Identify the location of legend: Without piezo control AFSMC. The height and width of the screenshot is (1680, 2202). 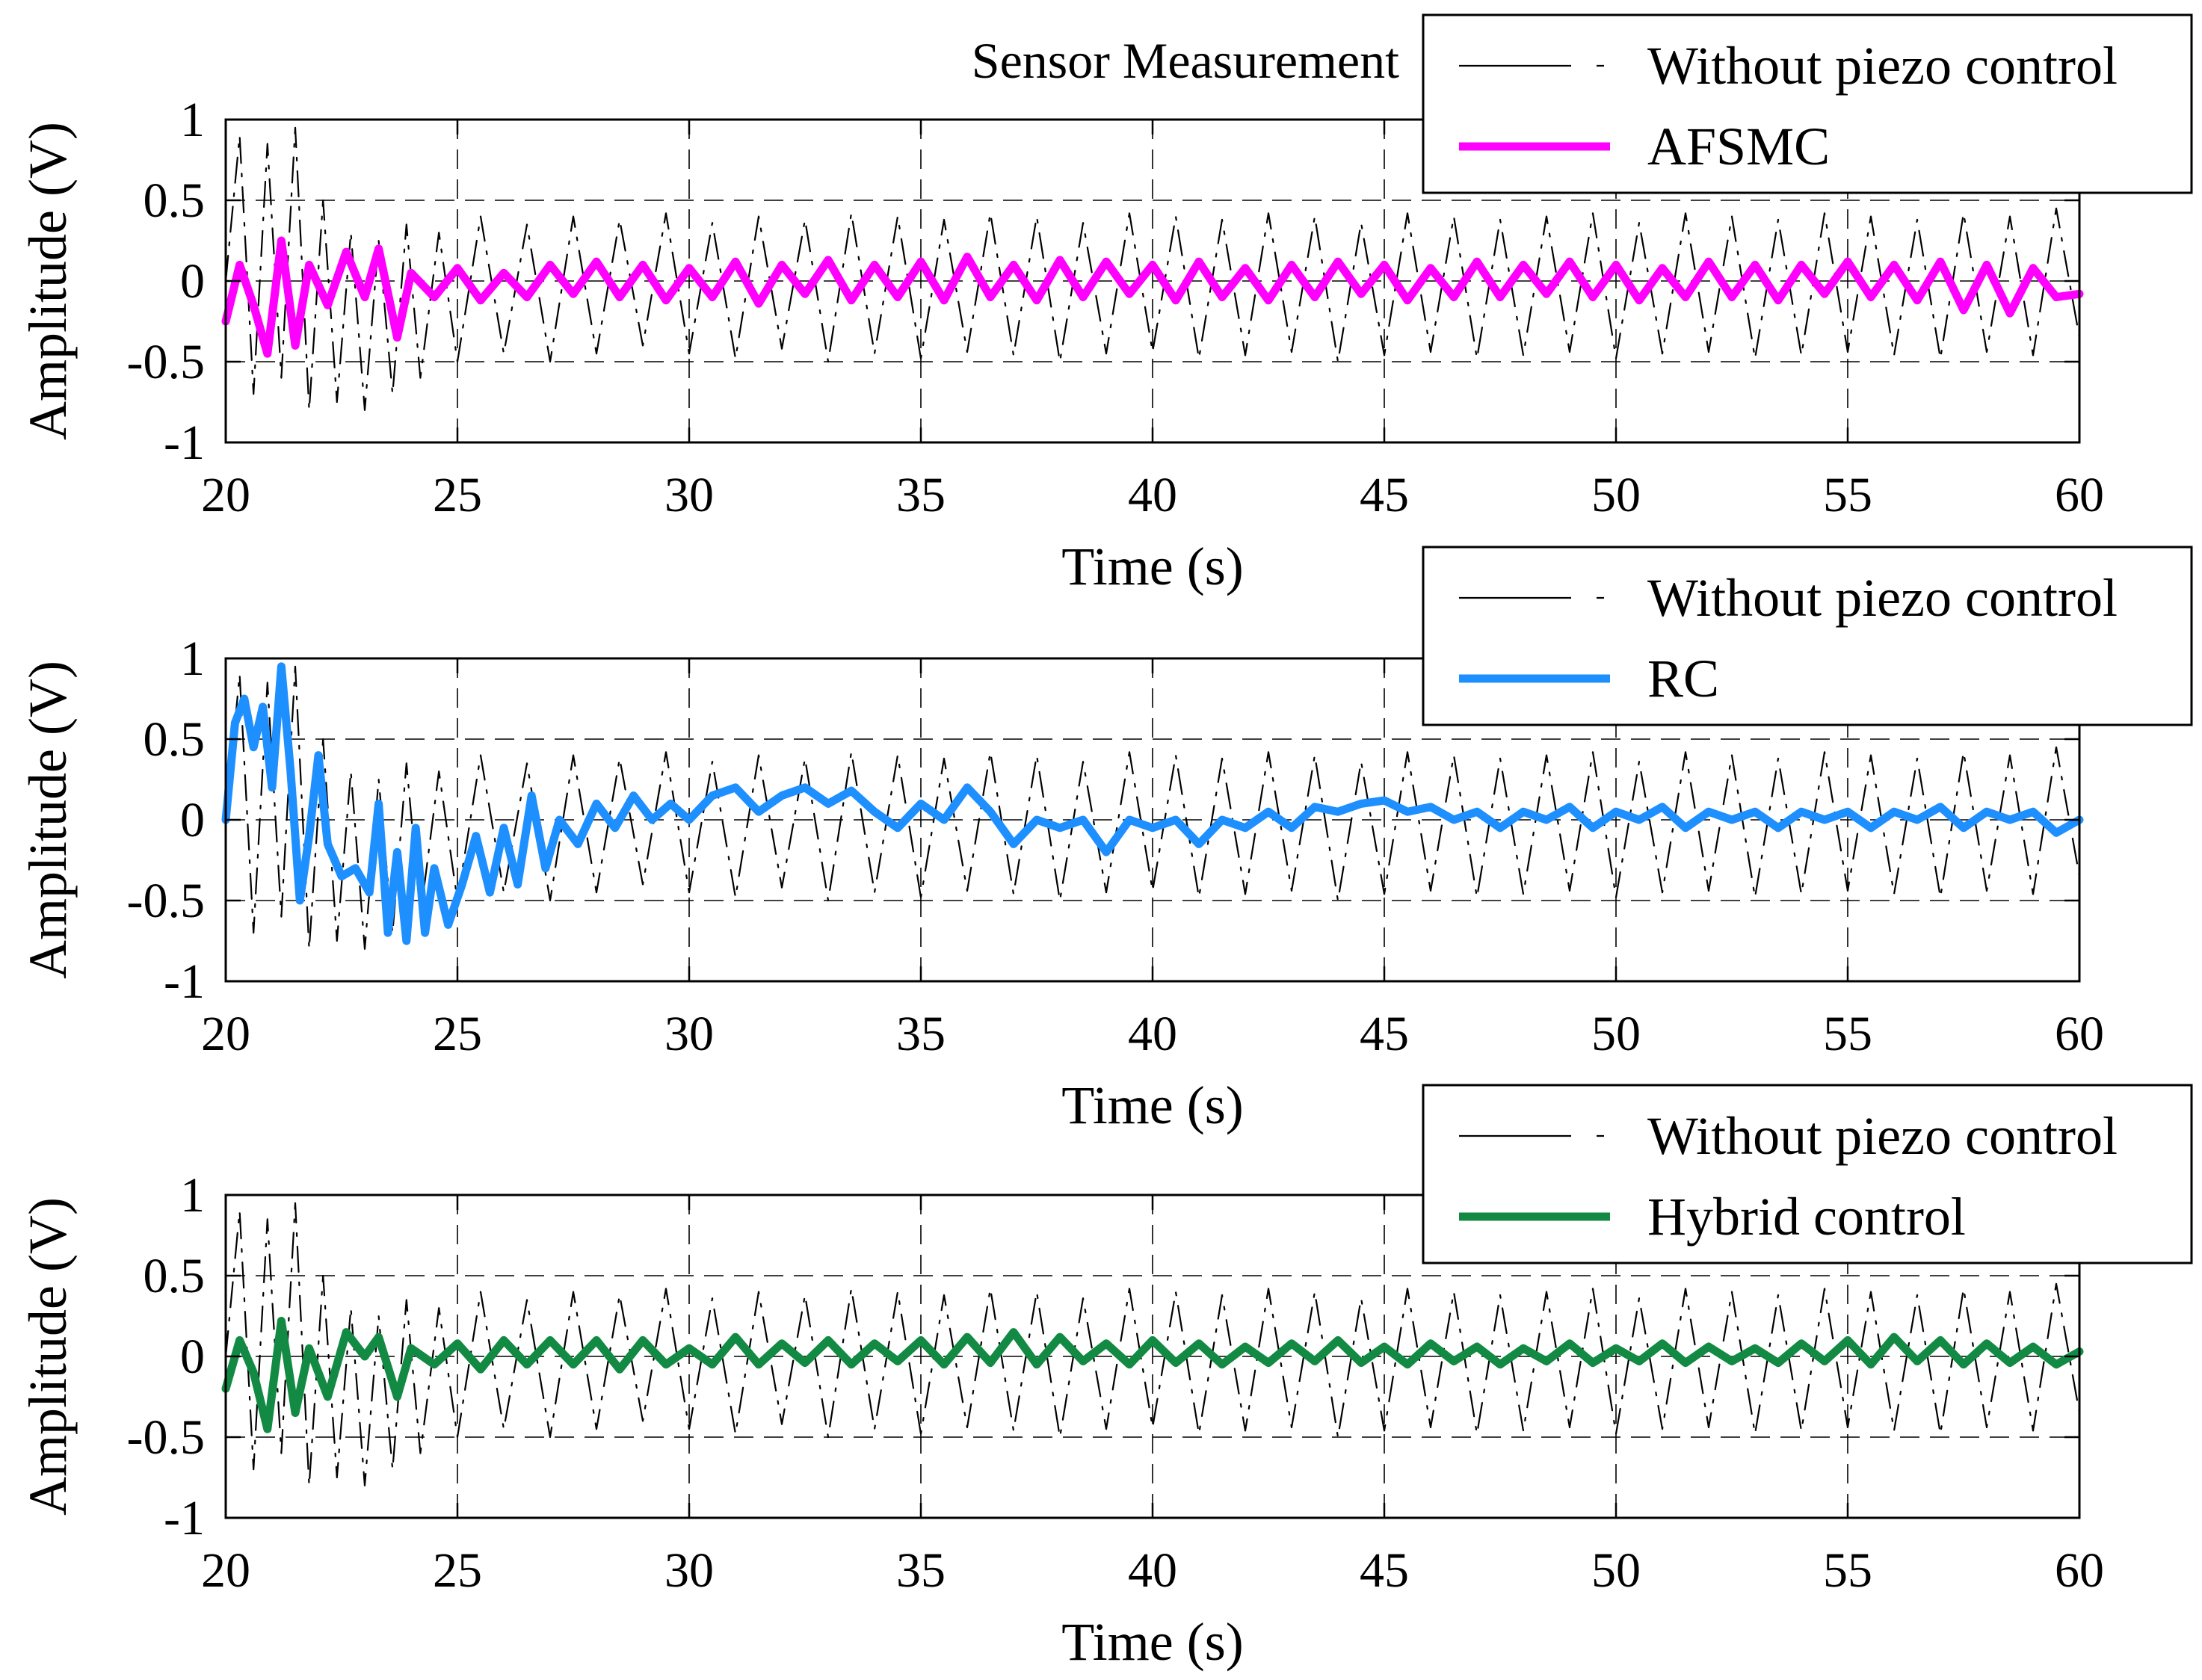
(1808, 103).